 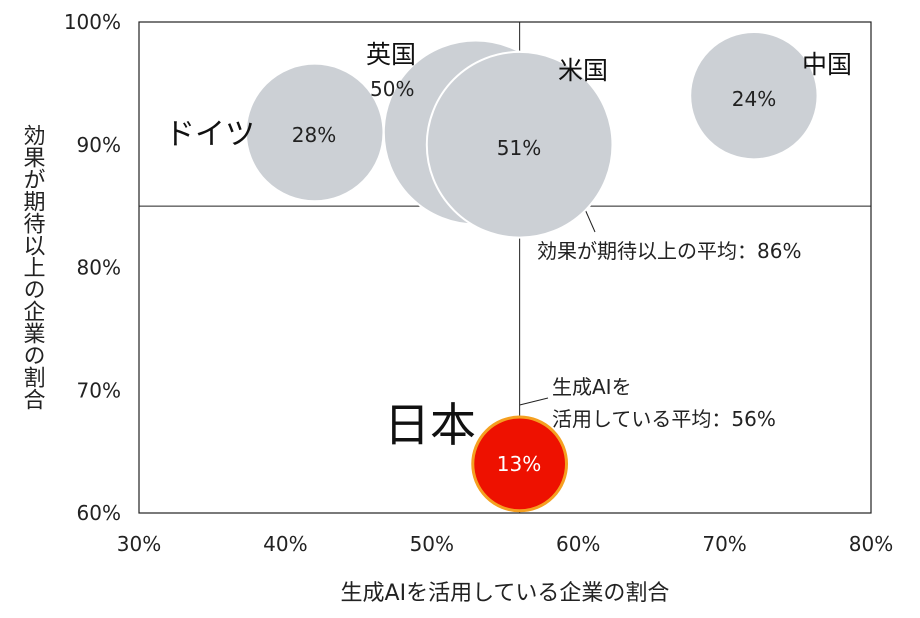 I want to click on bubble-us, so click(x=519, y=144).